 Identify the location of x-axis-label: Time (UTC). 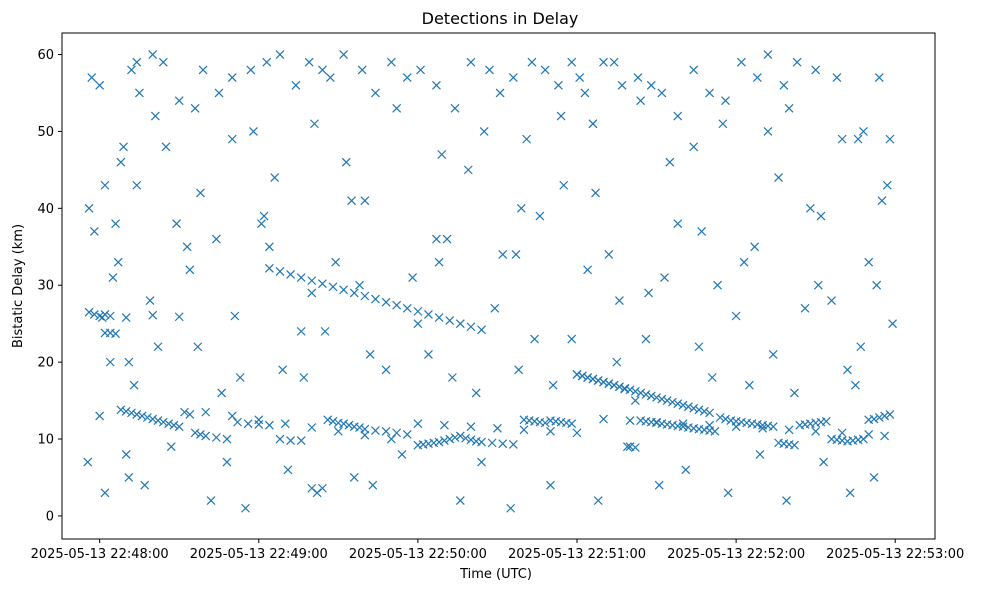
(495, 574).